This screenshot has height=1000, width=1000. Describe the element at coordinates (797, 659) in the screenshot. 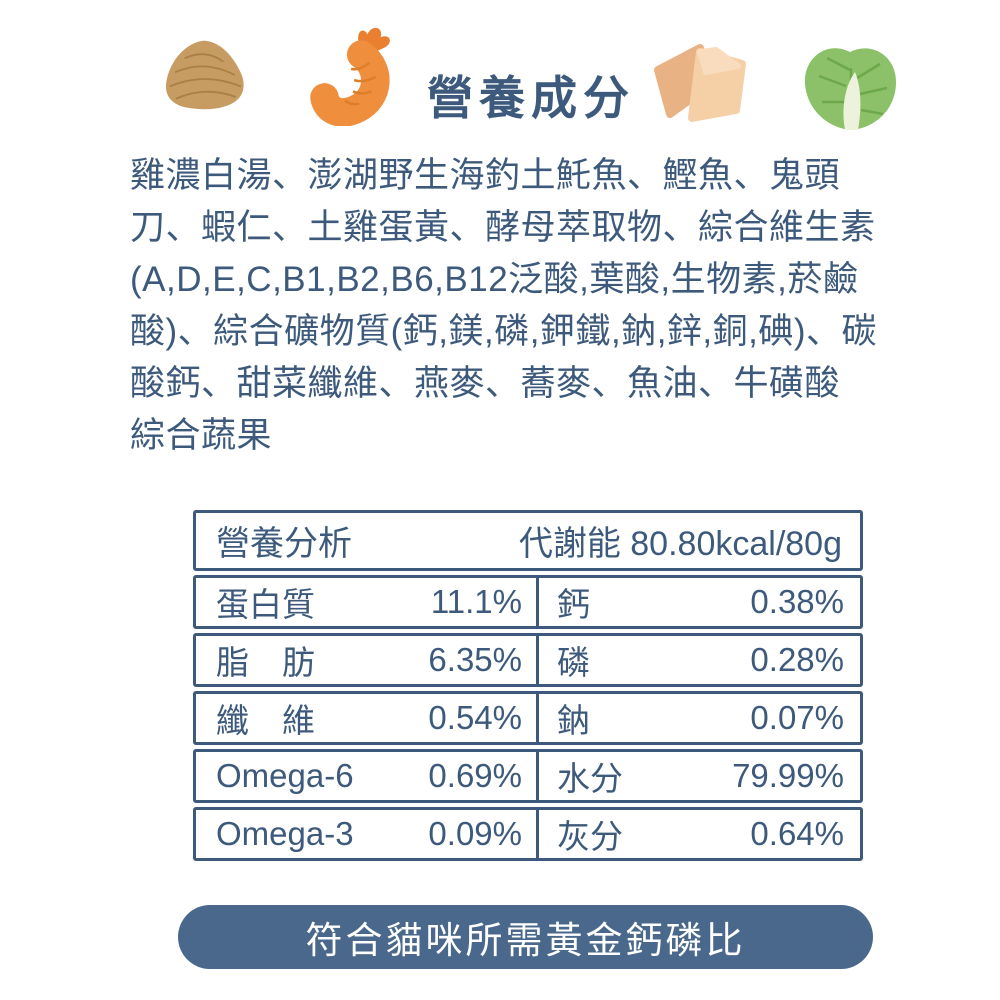

I see `nutrient-value: 0.28%` at that location.